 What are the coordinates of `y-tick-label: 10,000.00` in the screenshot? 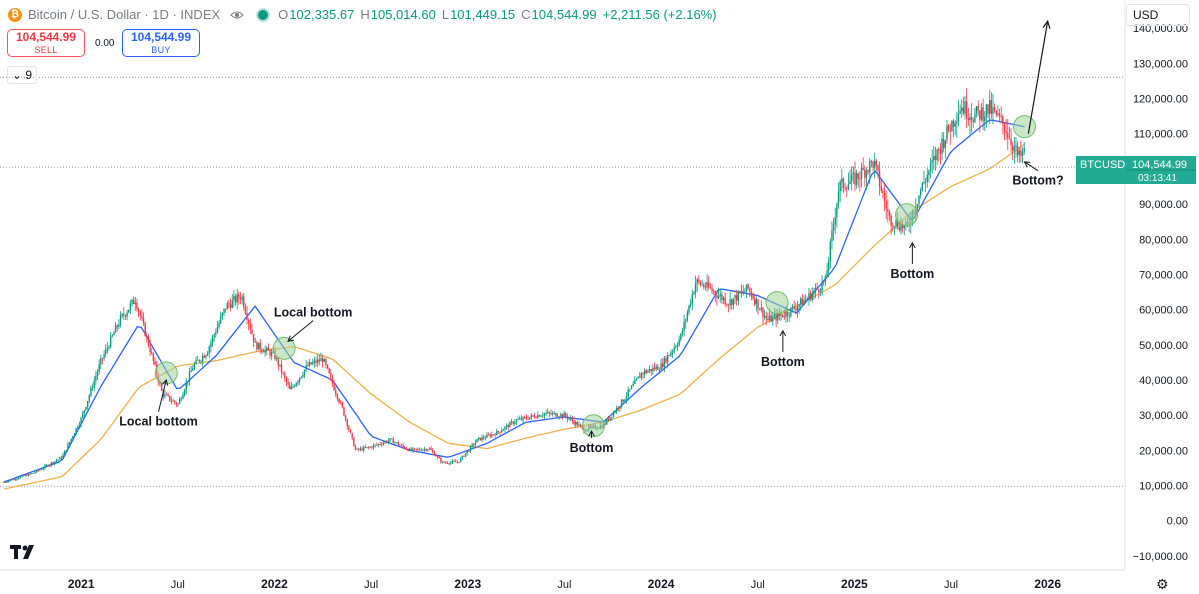 It's located at (1163, 487).